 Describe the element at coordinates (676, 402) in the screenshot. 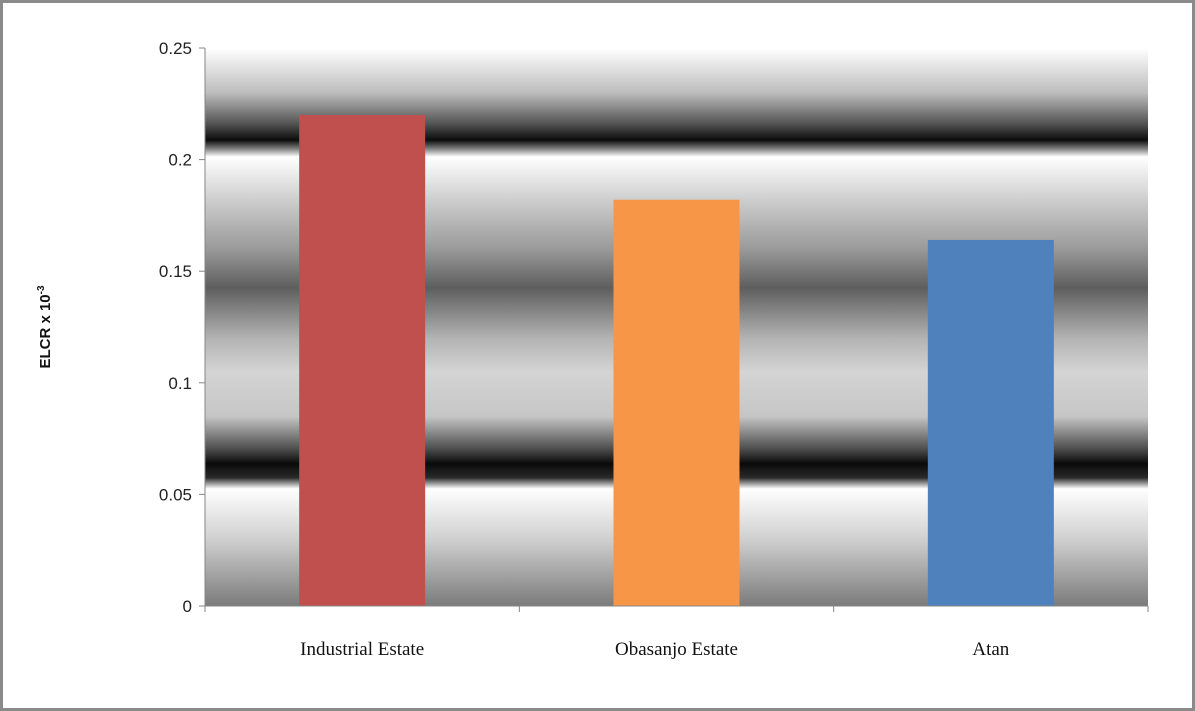

I see `bar-obasanjo-estate` at that location.